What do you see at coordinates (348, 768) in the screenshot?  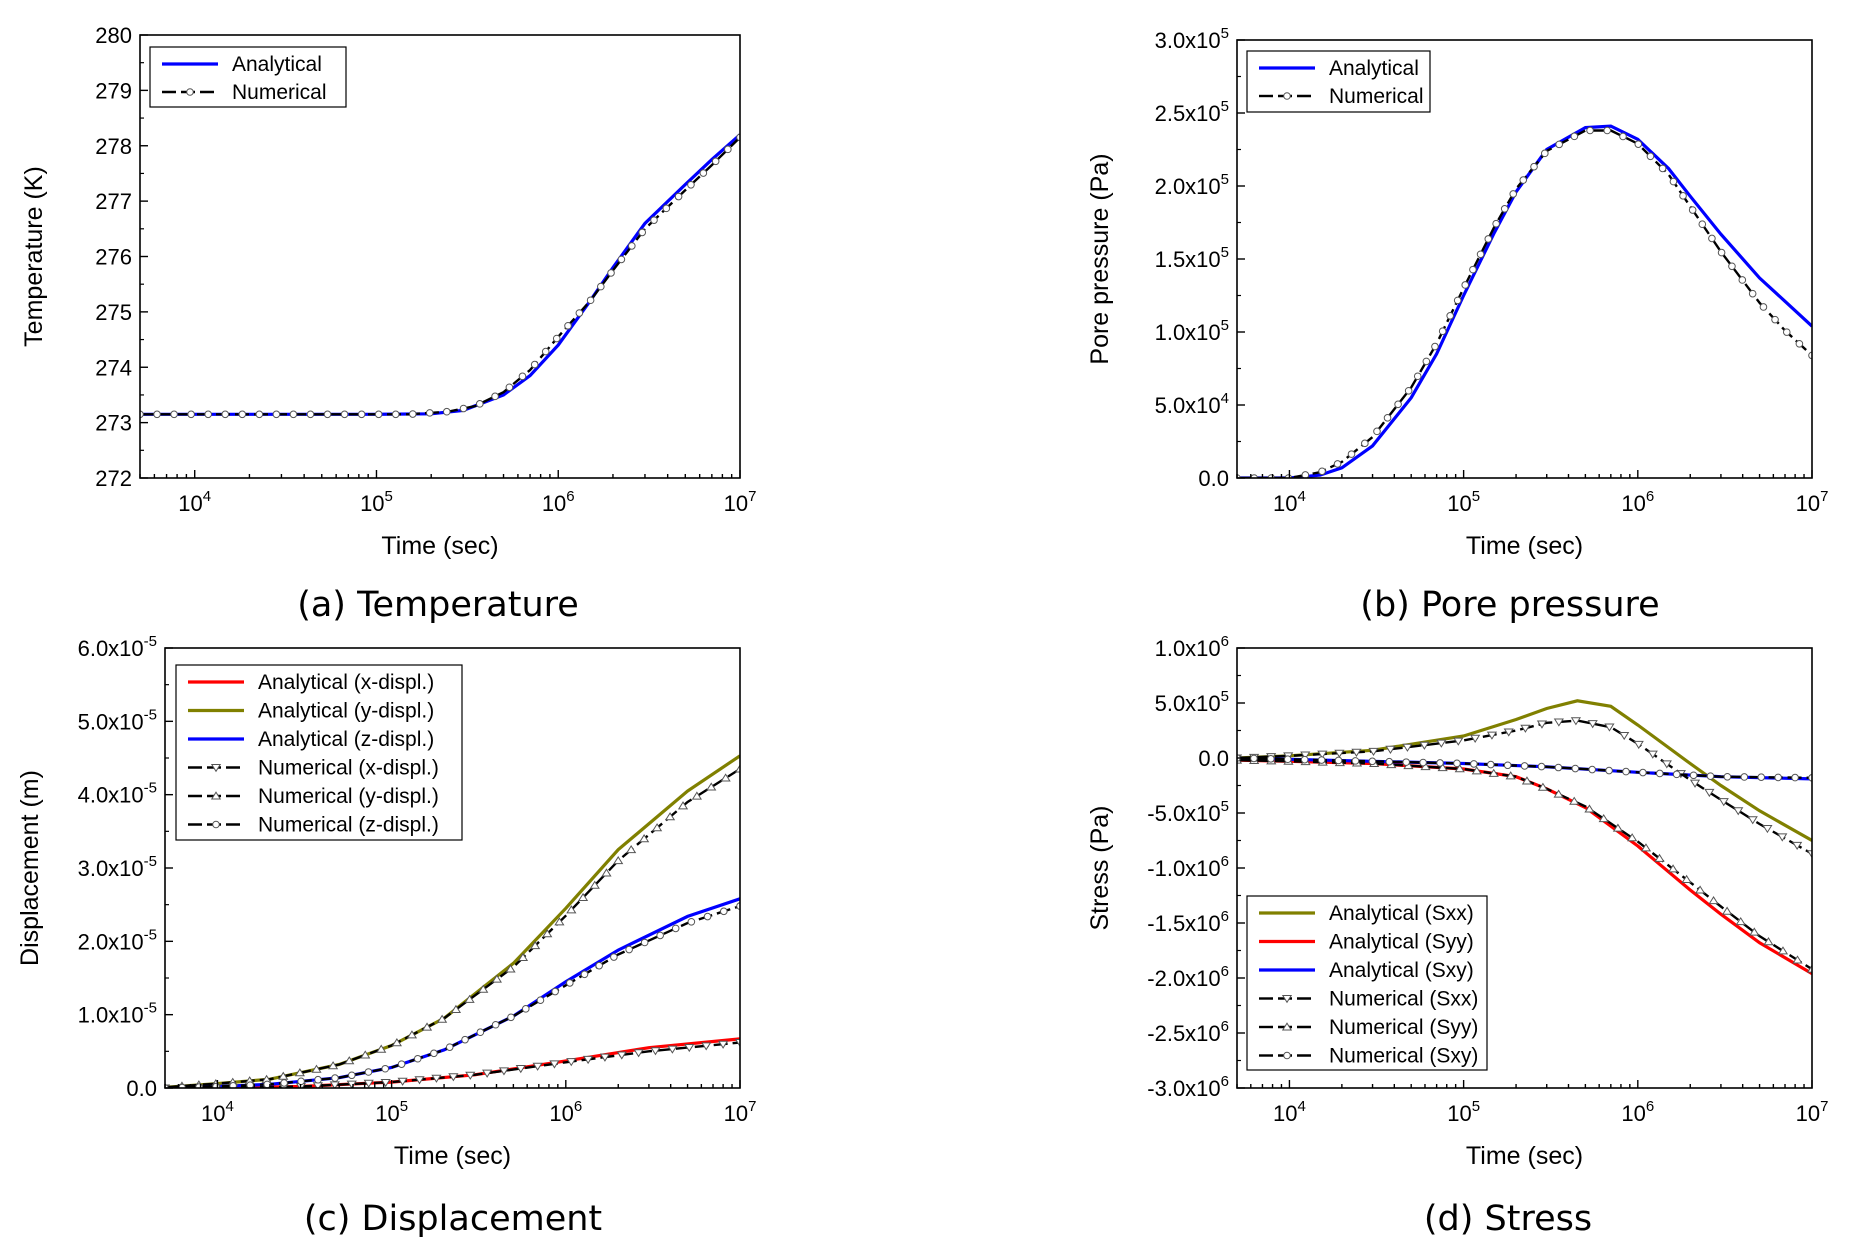 I see `legend-label-3: Numerical (x-displ.)` at bounding box center [348, 768].